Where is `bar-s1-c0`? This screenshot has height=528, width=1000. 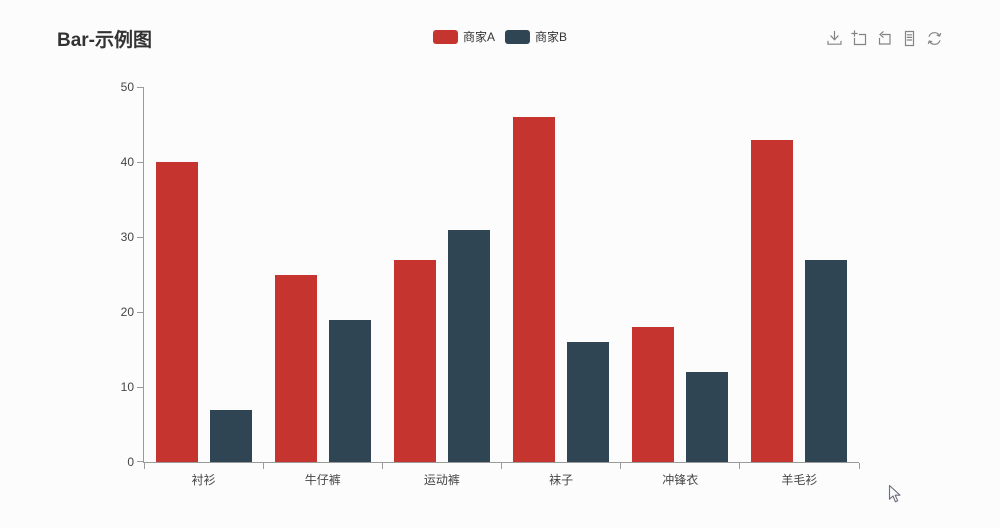 bar-s1-c0 is located at coordinates (230, 435).